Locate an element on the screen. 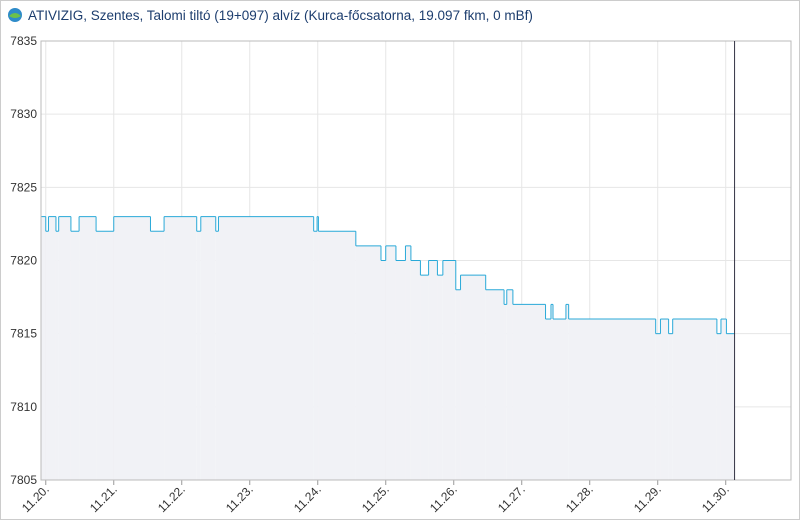 Image resolution: width=800 pixels, height=520 pixels. x-tick-label: 11.24. is located at coordinates (307, 498).